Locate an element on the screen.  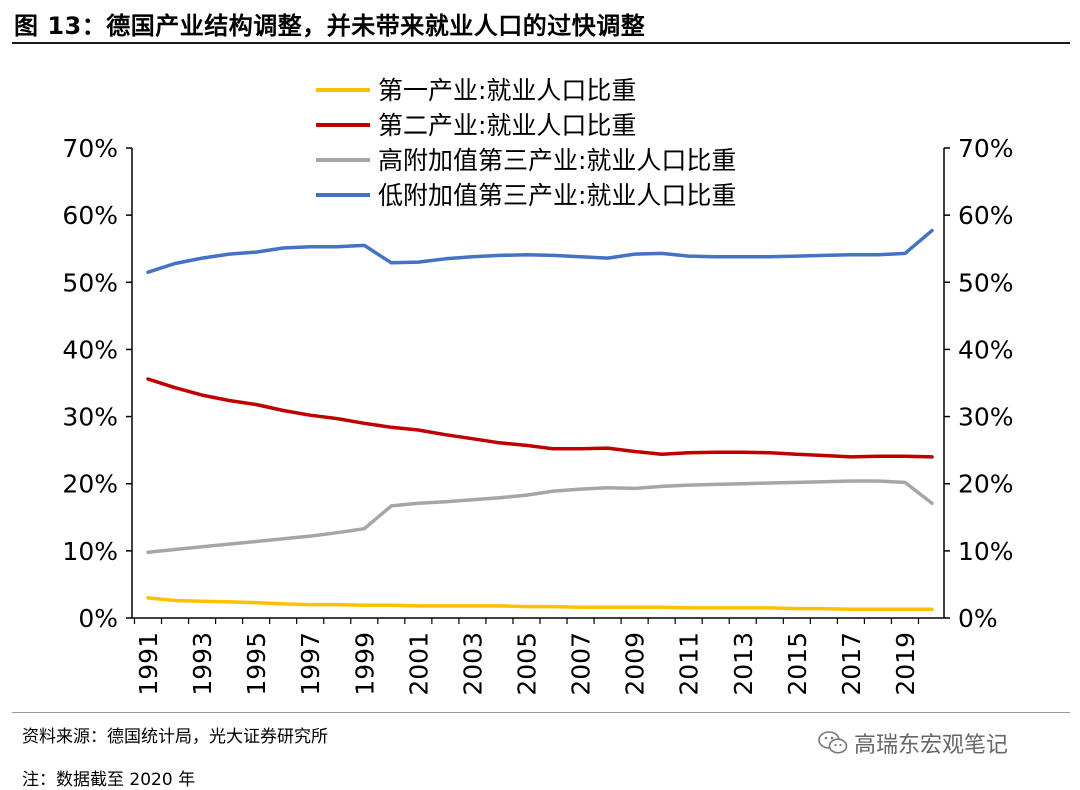
right-y-tick-label: 10% is located at coordinates (986, 551).